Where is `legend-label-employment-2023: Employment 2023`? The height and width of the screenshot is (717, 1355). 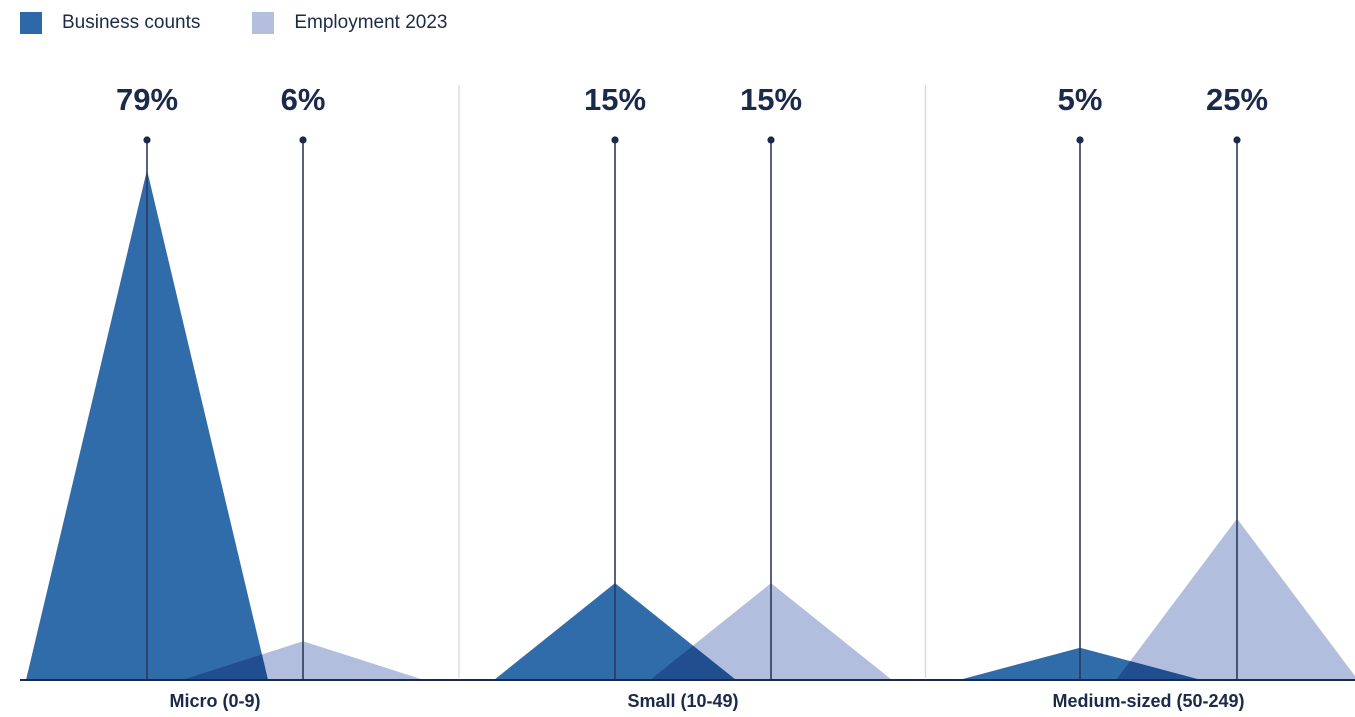
legend-label-employment-2023: Employment 2023 is located at coordinates (371, 22).